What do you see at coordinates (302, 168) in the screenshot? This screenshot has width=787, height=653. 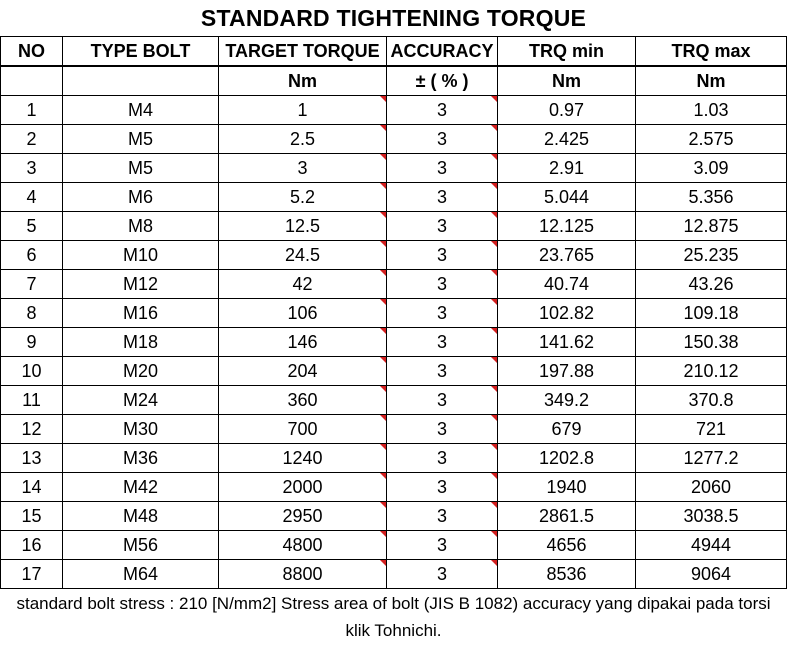 I see `cell-target-torque: 3` at bounding box center [302, 168].